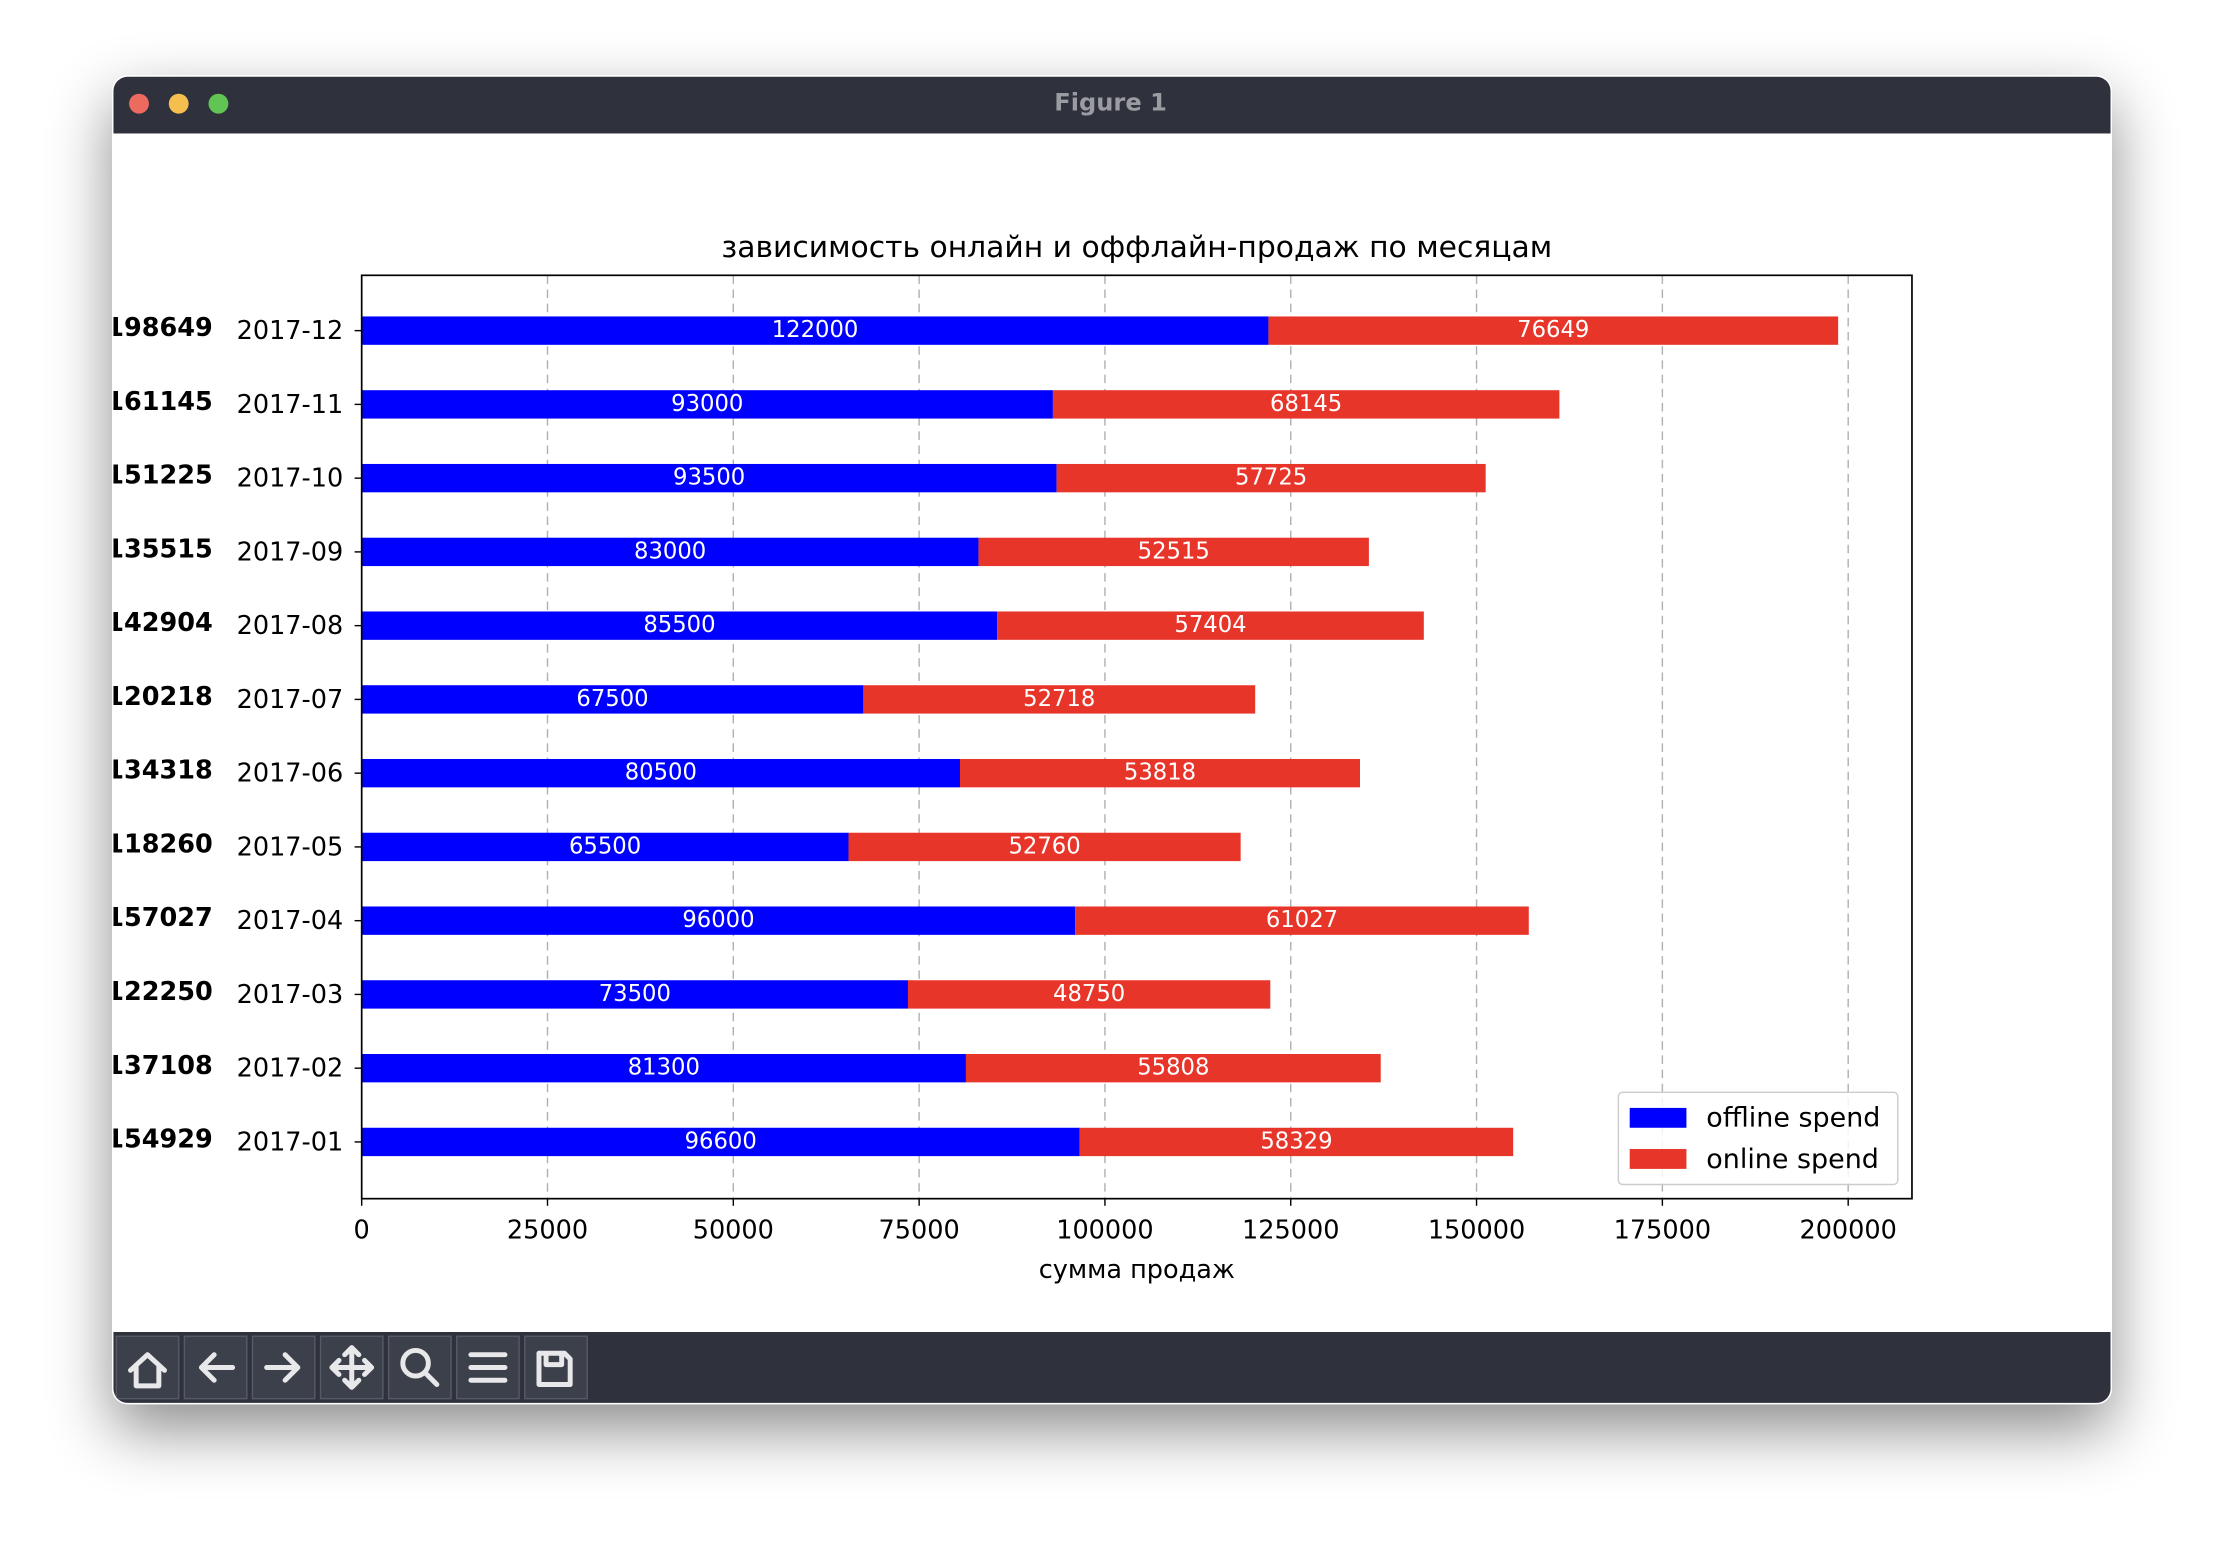 The image size is (2224, 1552). What do you see at coordinates (290, 331) in the screenshot?
I see `y-tick-label: 2017-12` at bounding box center [290, 331].